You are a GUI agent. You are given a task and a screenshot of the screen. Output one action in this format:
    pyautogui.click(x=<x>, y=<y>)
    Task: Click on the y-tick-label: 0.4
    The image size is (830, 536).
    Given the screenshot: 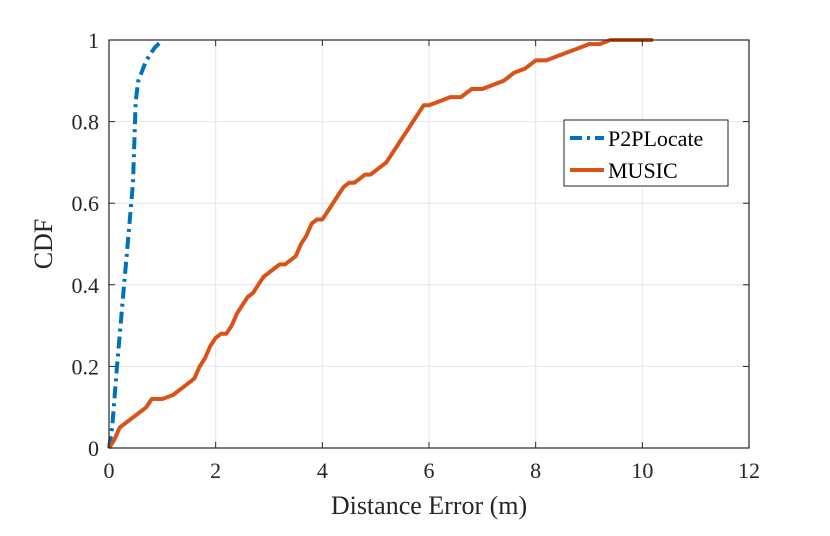 What is the action you would take?
    pyautogui.click(x=86, y=285)
    